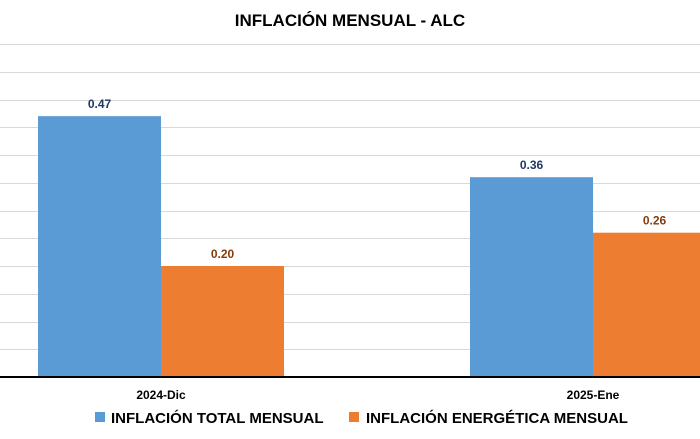  What do you see at coordinates (531, 277) in the screenshot?
I see `bar-series1-2025-ene` at bounding box center [531, 277].